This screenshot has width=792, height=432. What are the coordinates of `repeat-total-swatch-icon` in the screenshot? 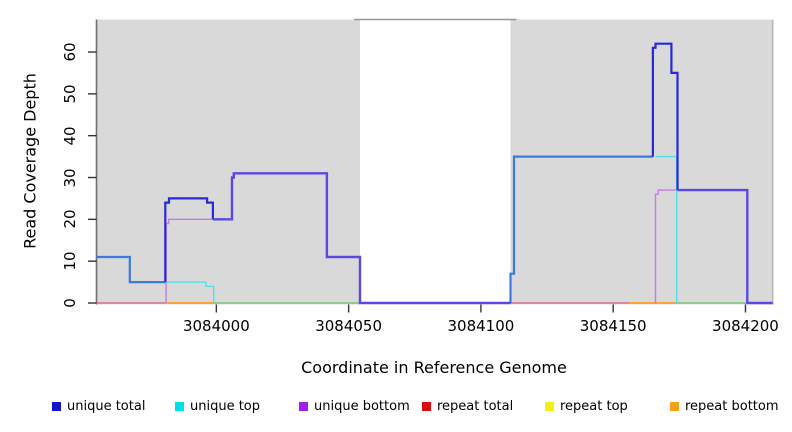 It's located at (426, 406).